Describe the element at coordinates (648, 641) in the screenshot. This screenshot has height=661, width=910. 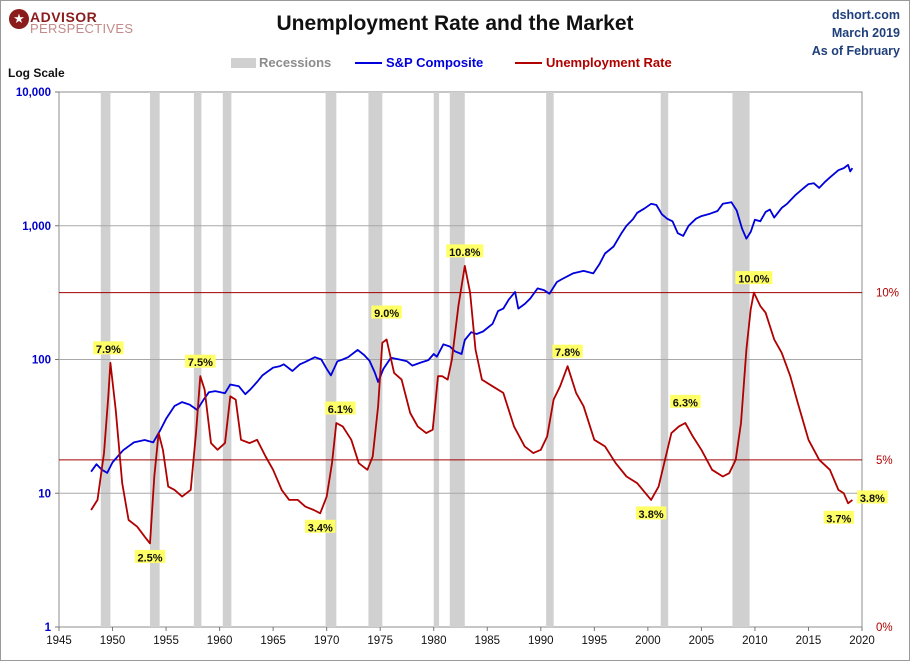
I see `x-tick-label-11: 2000` at that location.